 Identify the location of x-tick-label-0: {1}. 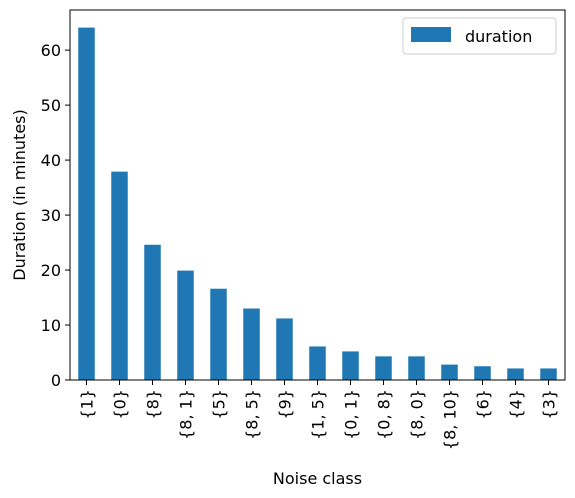
(87, 404).